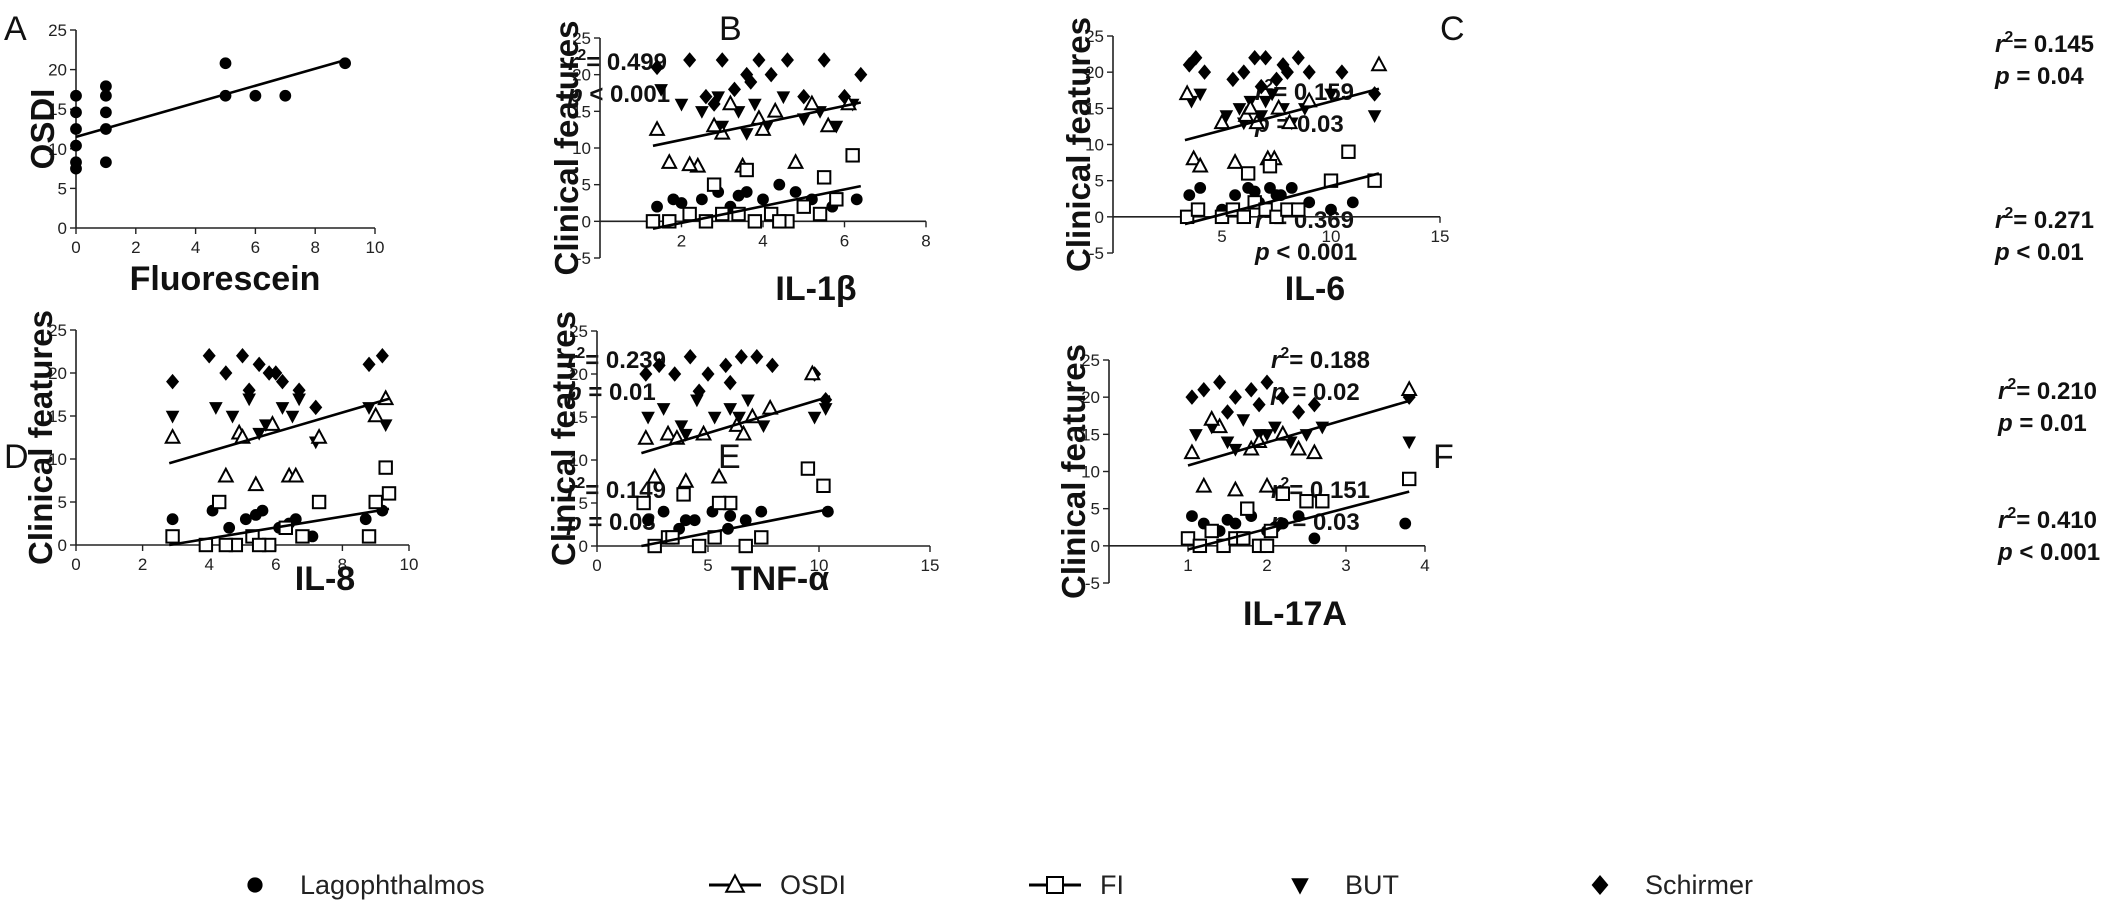 Image resolution: width=2126 pixels, height=918 pixels. What do you see at coordinates (729, 457) in the screenshot?
I see `panel-letter: E` at bounding box center [729, 457].